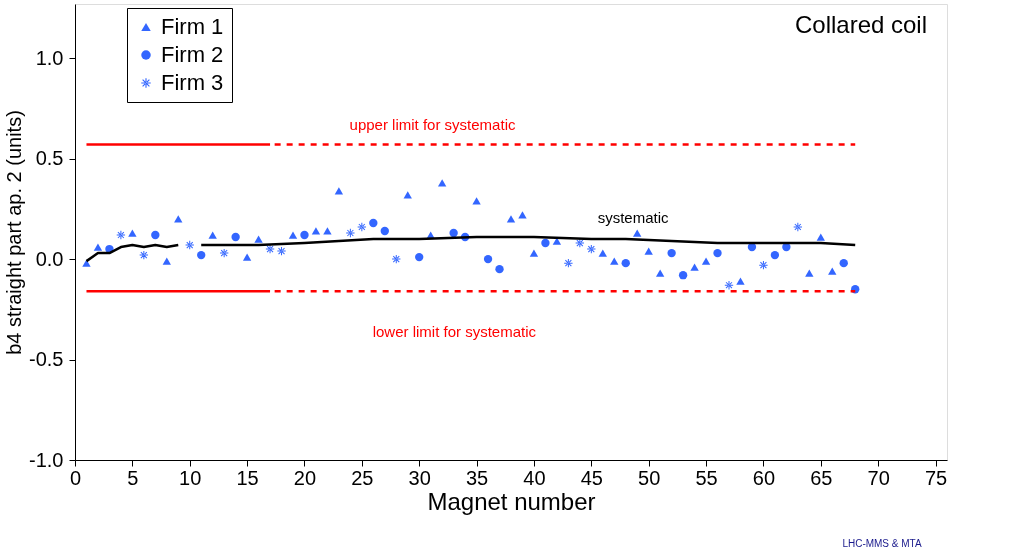 This screenshot has width=1012, height=559. I want to click on x-tick-label: 50, so click(649, 477).